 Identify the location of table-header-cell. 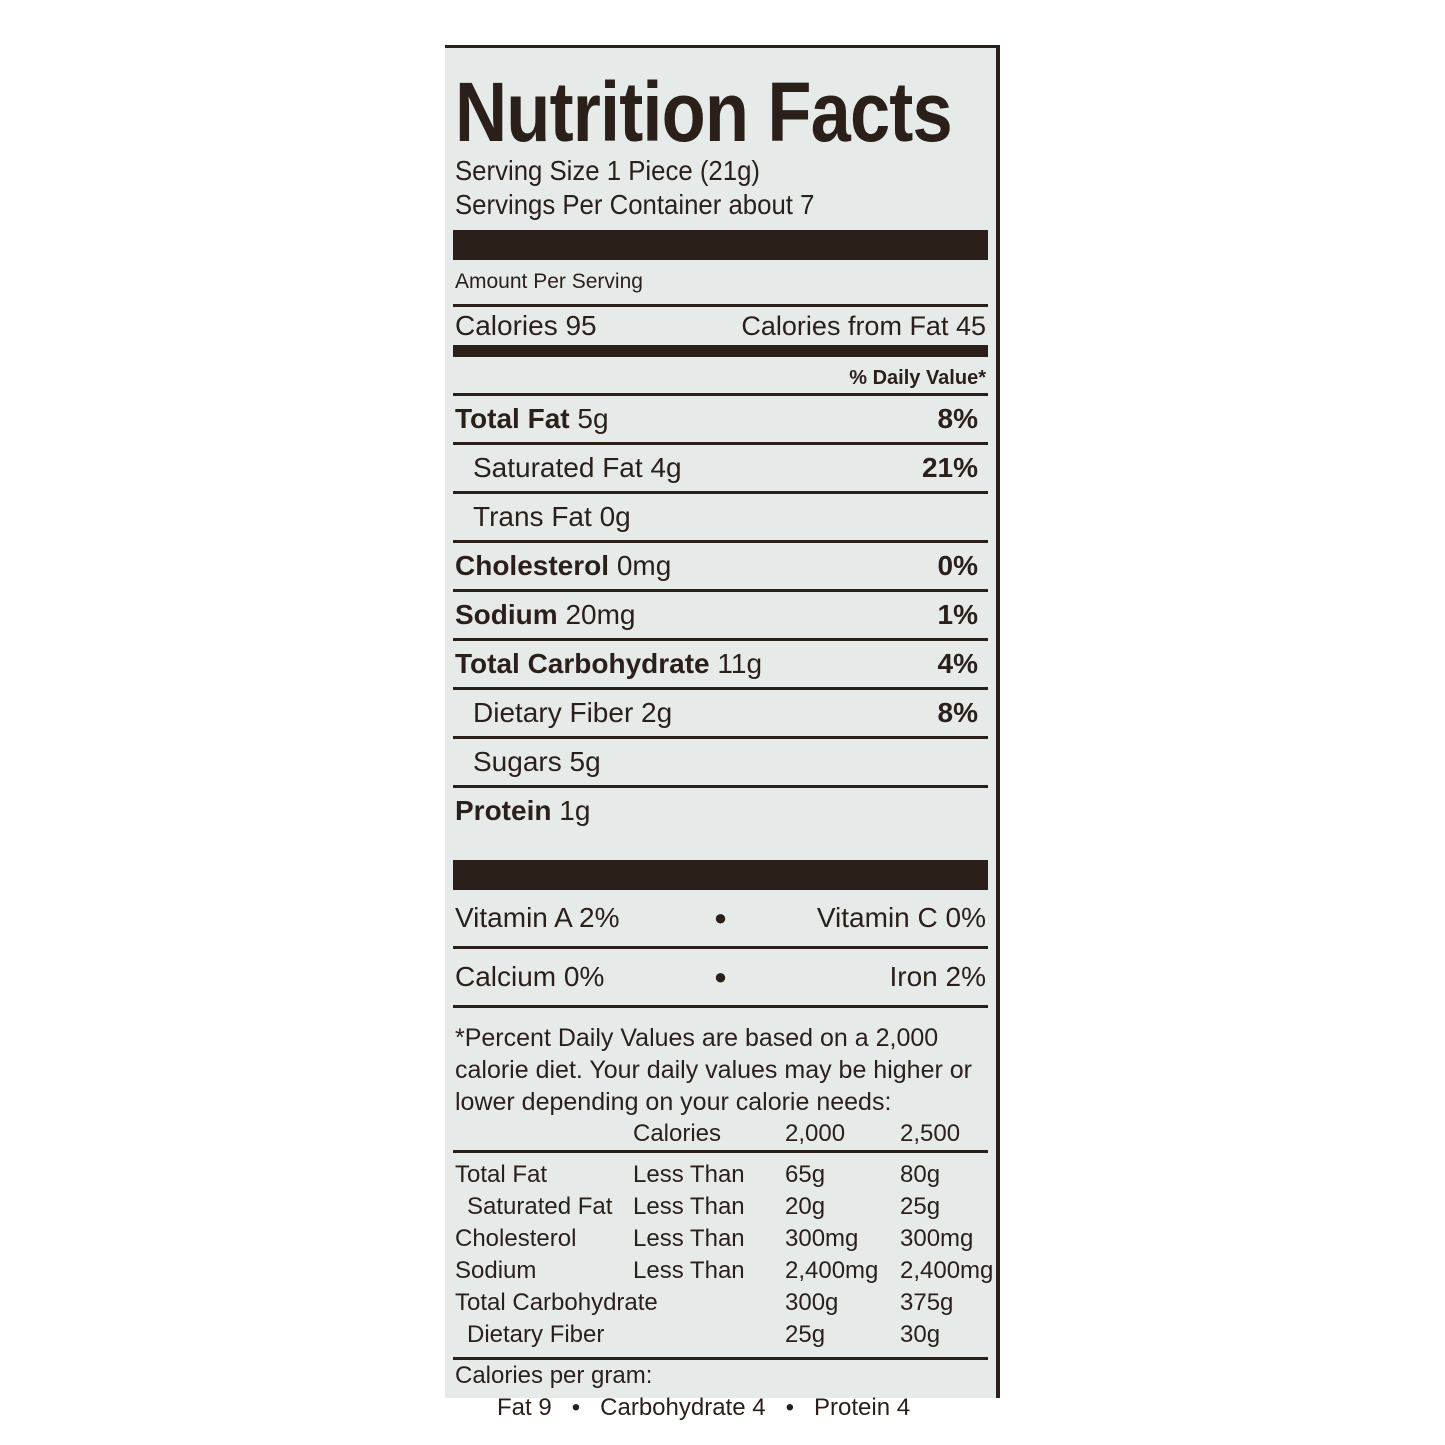
(544, 1134).